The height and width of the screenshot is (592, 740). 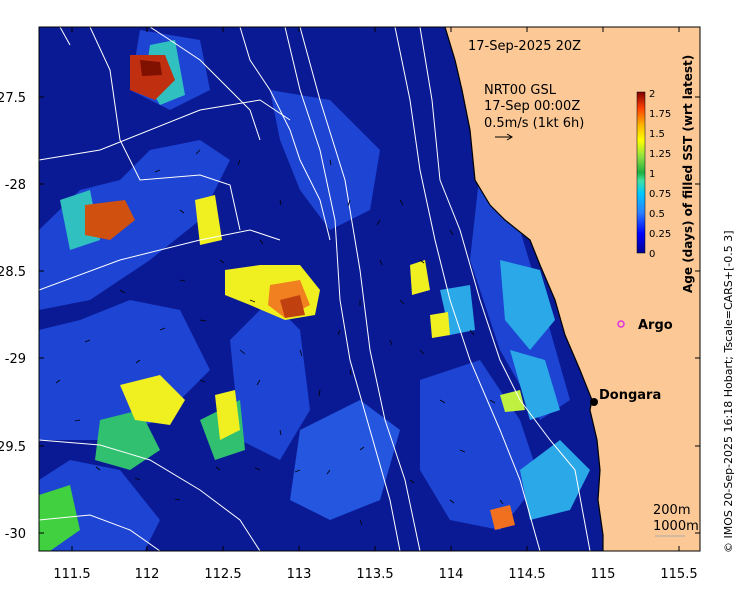 What do you see at coordinates (13, 447) in the screenshot?
I see `y-tick-label: 29.5` at bounding box center [13, 447].